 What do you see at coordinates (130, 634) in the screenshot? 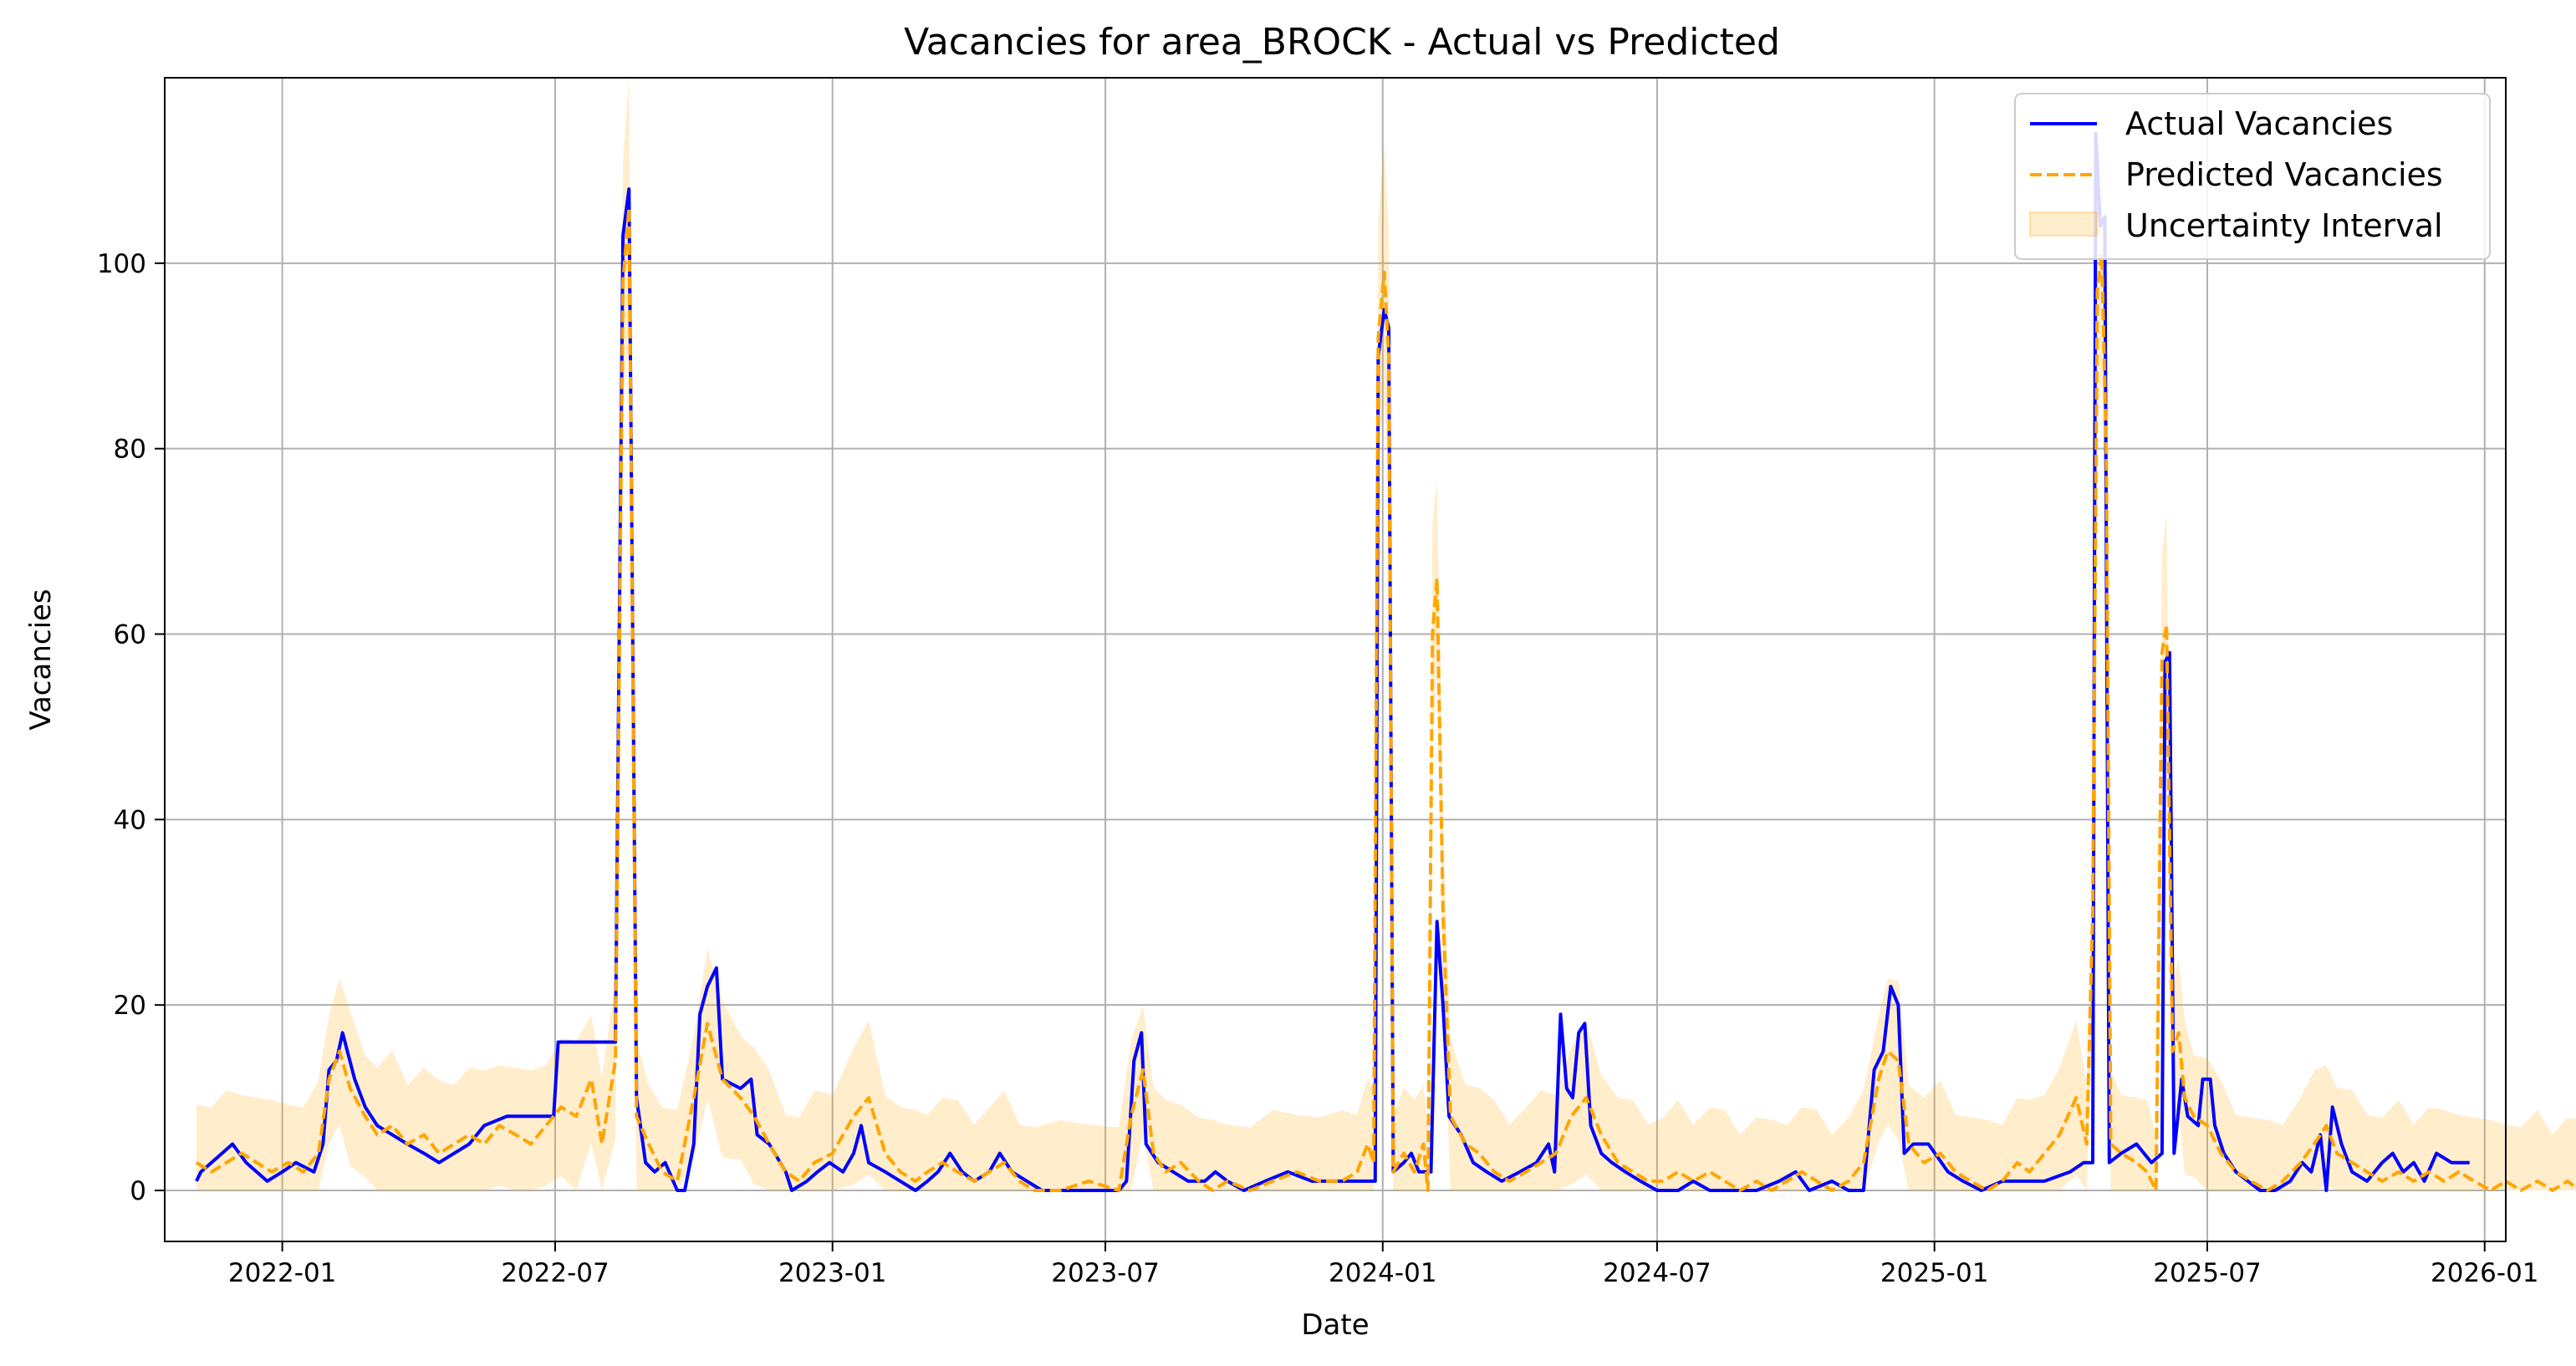
I see `y-tick-label: 60` at bounding box center [130, 634].